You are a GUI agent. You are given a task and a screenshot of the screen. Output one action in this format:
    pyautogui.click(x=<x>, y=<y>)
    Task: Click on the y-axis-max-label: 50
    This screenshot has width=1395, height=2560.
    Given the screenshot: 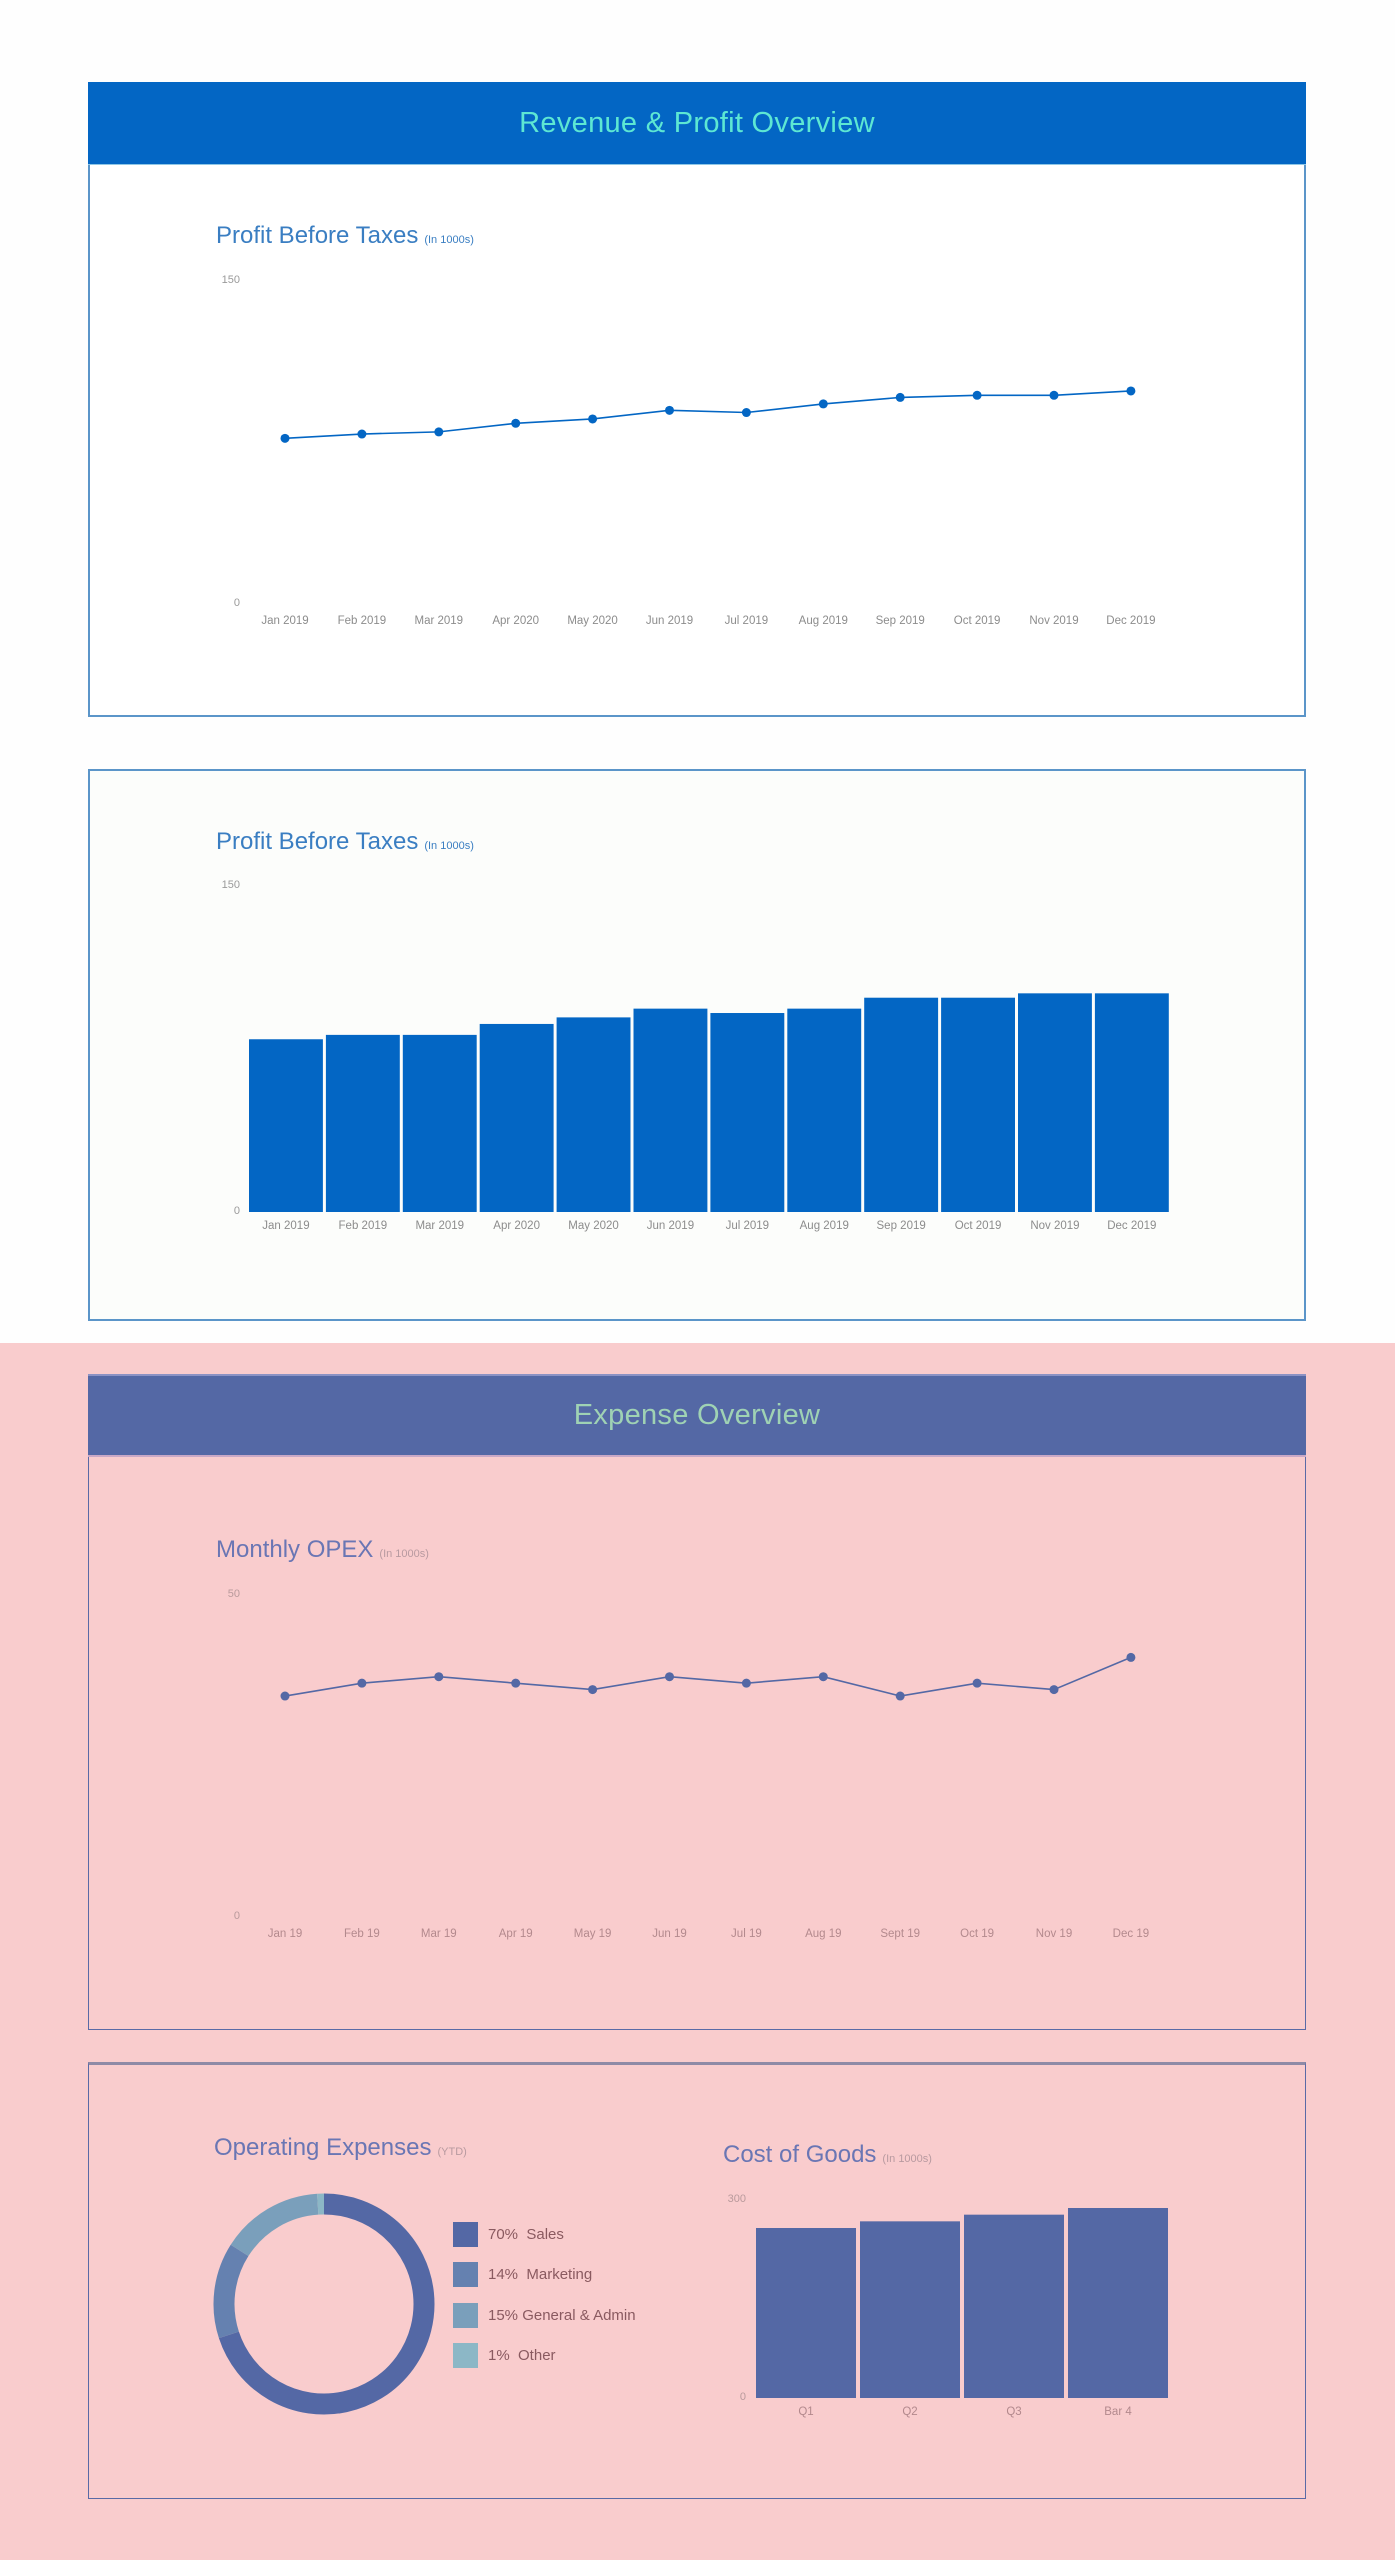 What is the action you would take?
    pyautogui.click(x=234, y=1594)
    